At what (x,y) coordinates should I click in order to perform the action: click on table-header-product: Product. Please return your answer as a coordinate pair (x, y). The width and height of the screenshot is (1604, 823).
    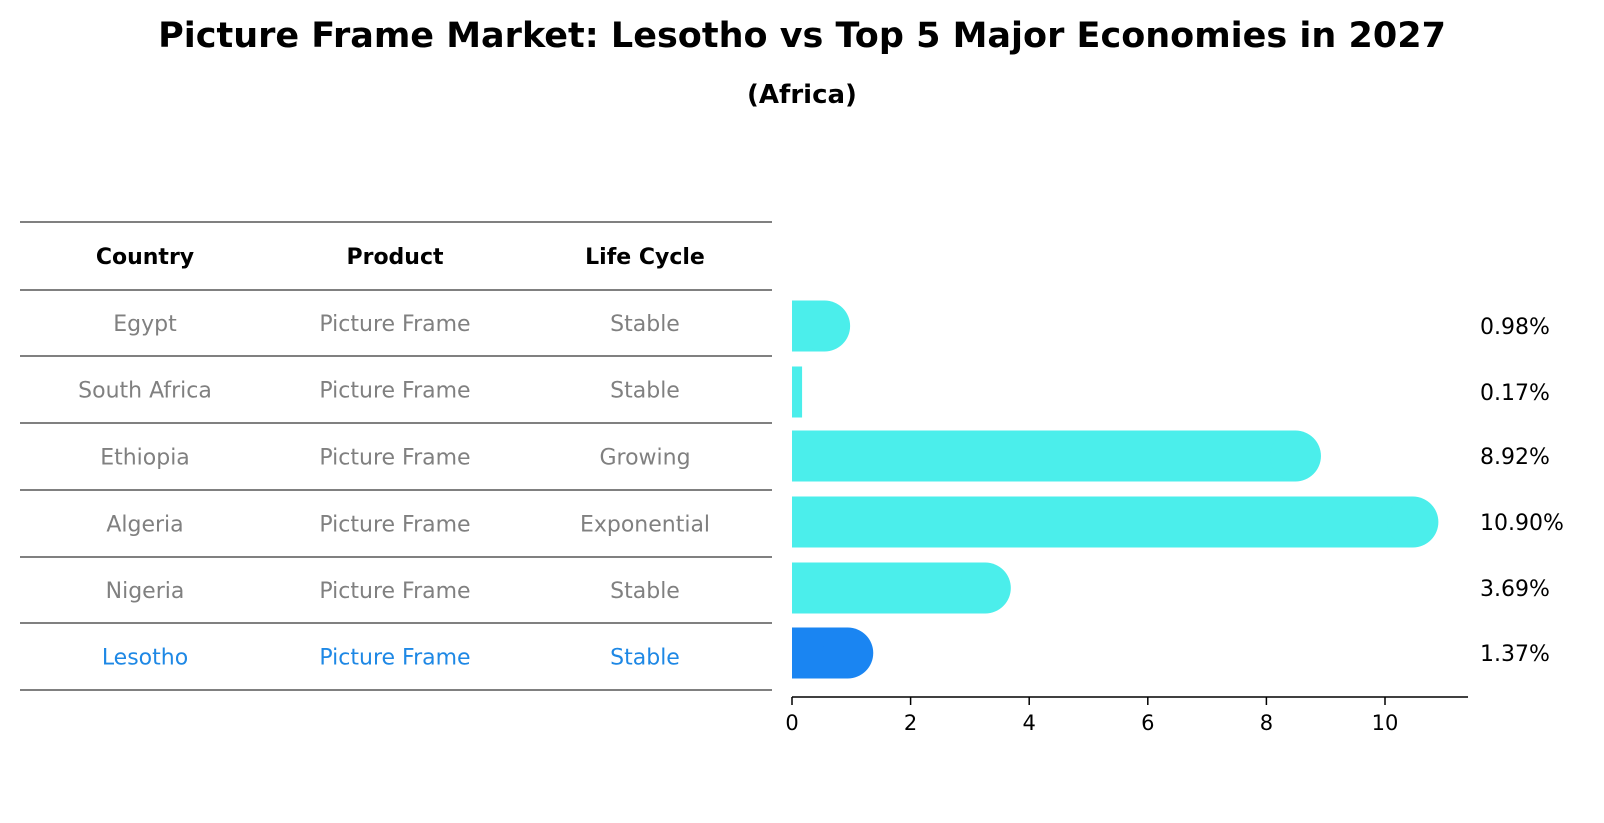
    Looking at the image, I should click on (395, 257).